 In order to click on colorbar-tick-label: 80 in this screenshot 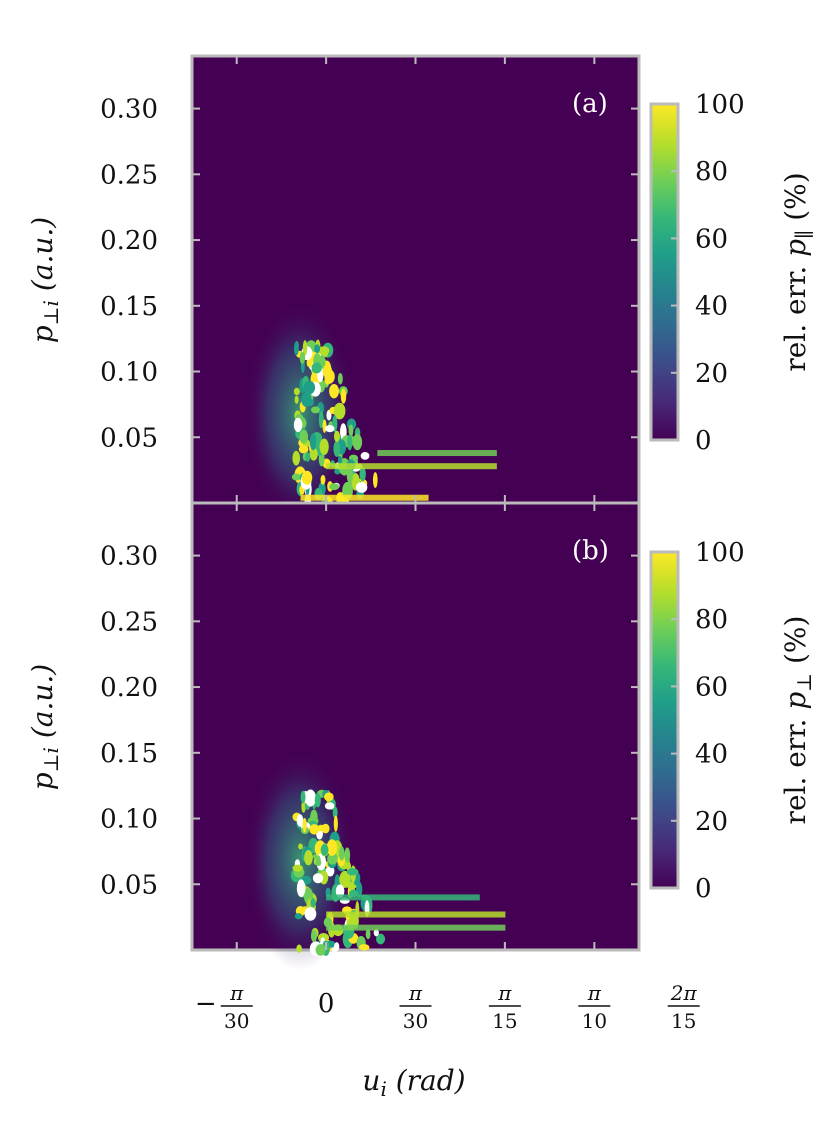, I will do `click(711, 172)`.